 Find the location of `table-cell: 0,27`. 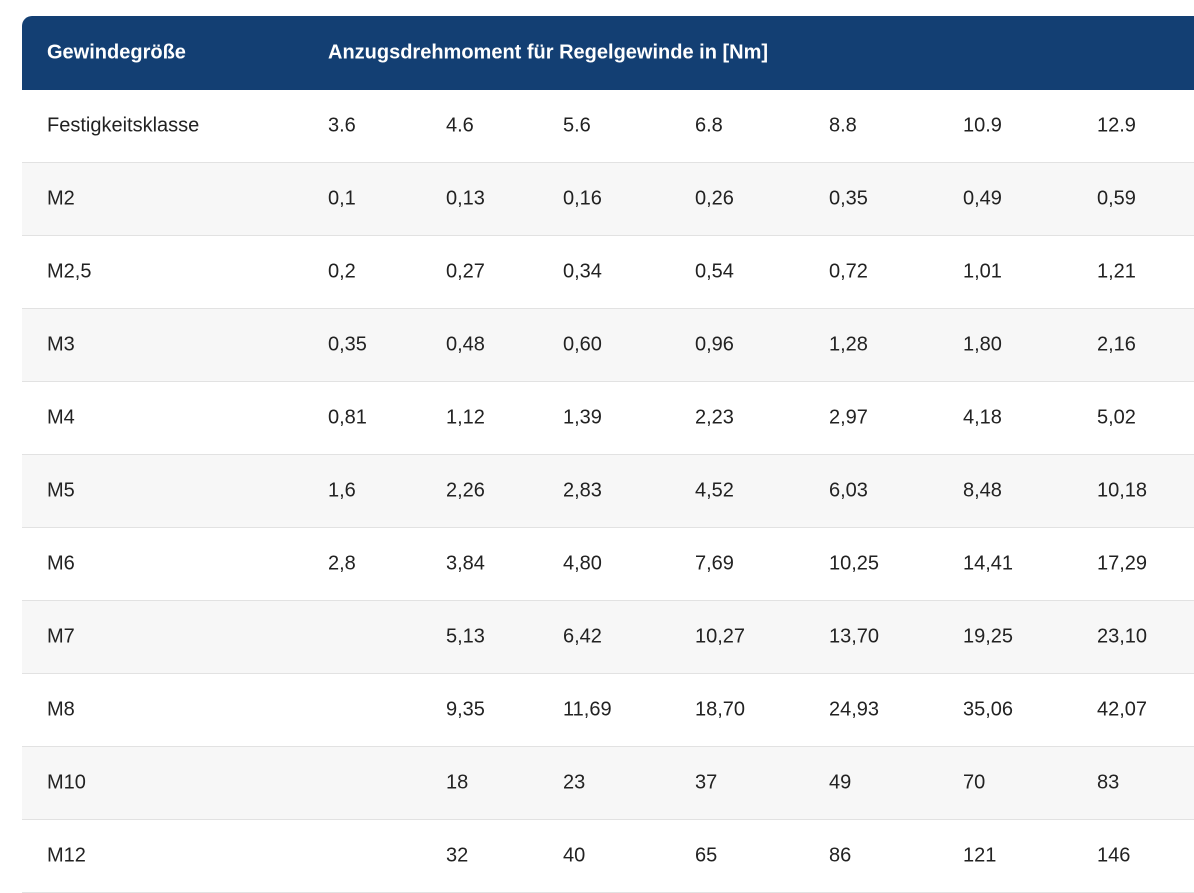

table-cell: 0,27 is located at coordinates (465, 271).